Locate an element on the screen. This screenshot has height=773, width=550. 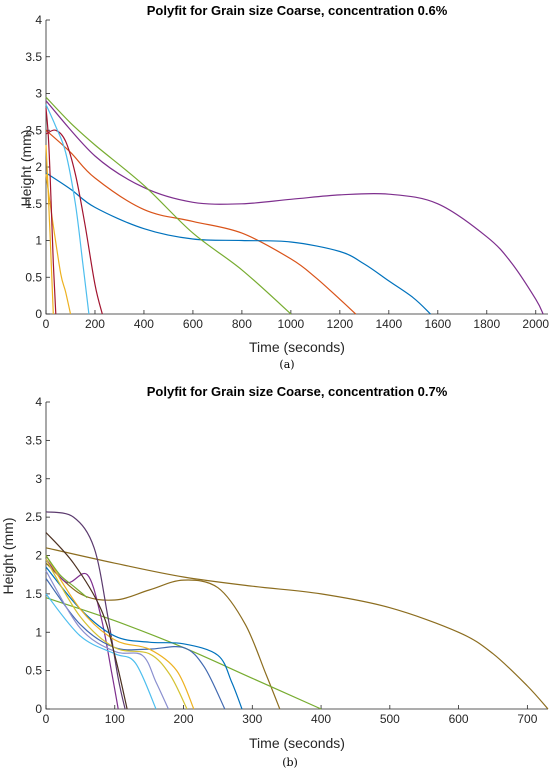
x-tick-label: 500 is located at coordinates (390, 719).